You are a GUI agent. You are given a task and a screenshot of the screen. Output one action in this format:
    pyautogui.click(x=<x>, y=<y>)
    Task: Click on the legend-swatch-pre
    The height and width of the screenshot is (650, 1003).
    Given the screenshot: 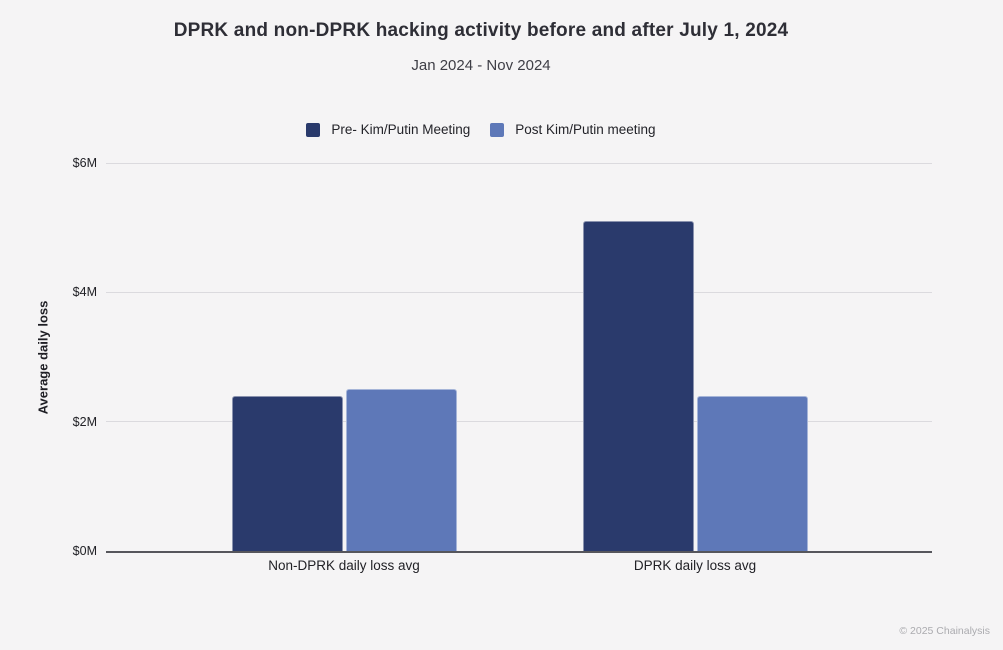 What is the action you would take?
    pyautogui.click(x=313, y=129)
    